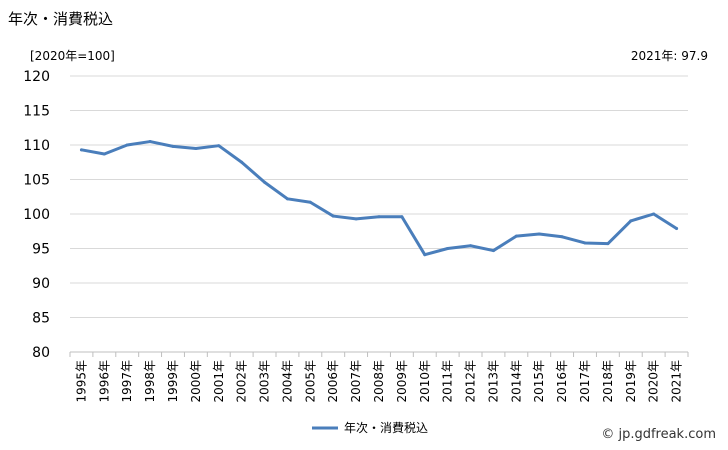 The height and width of the screenshot is (450, 728). I want to click on x-tick-label: 2017年, so click(585, 381).